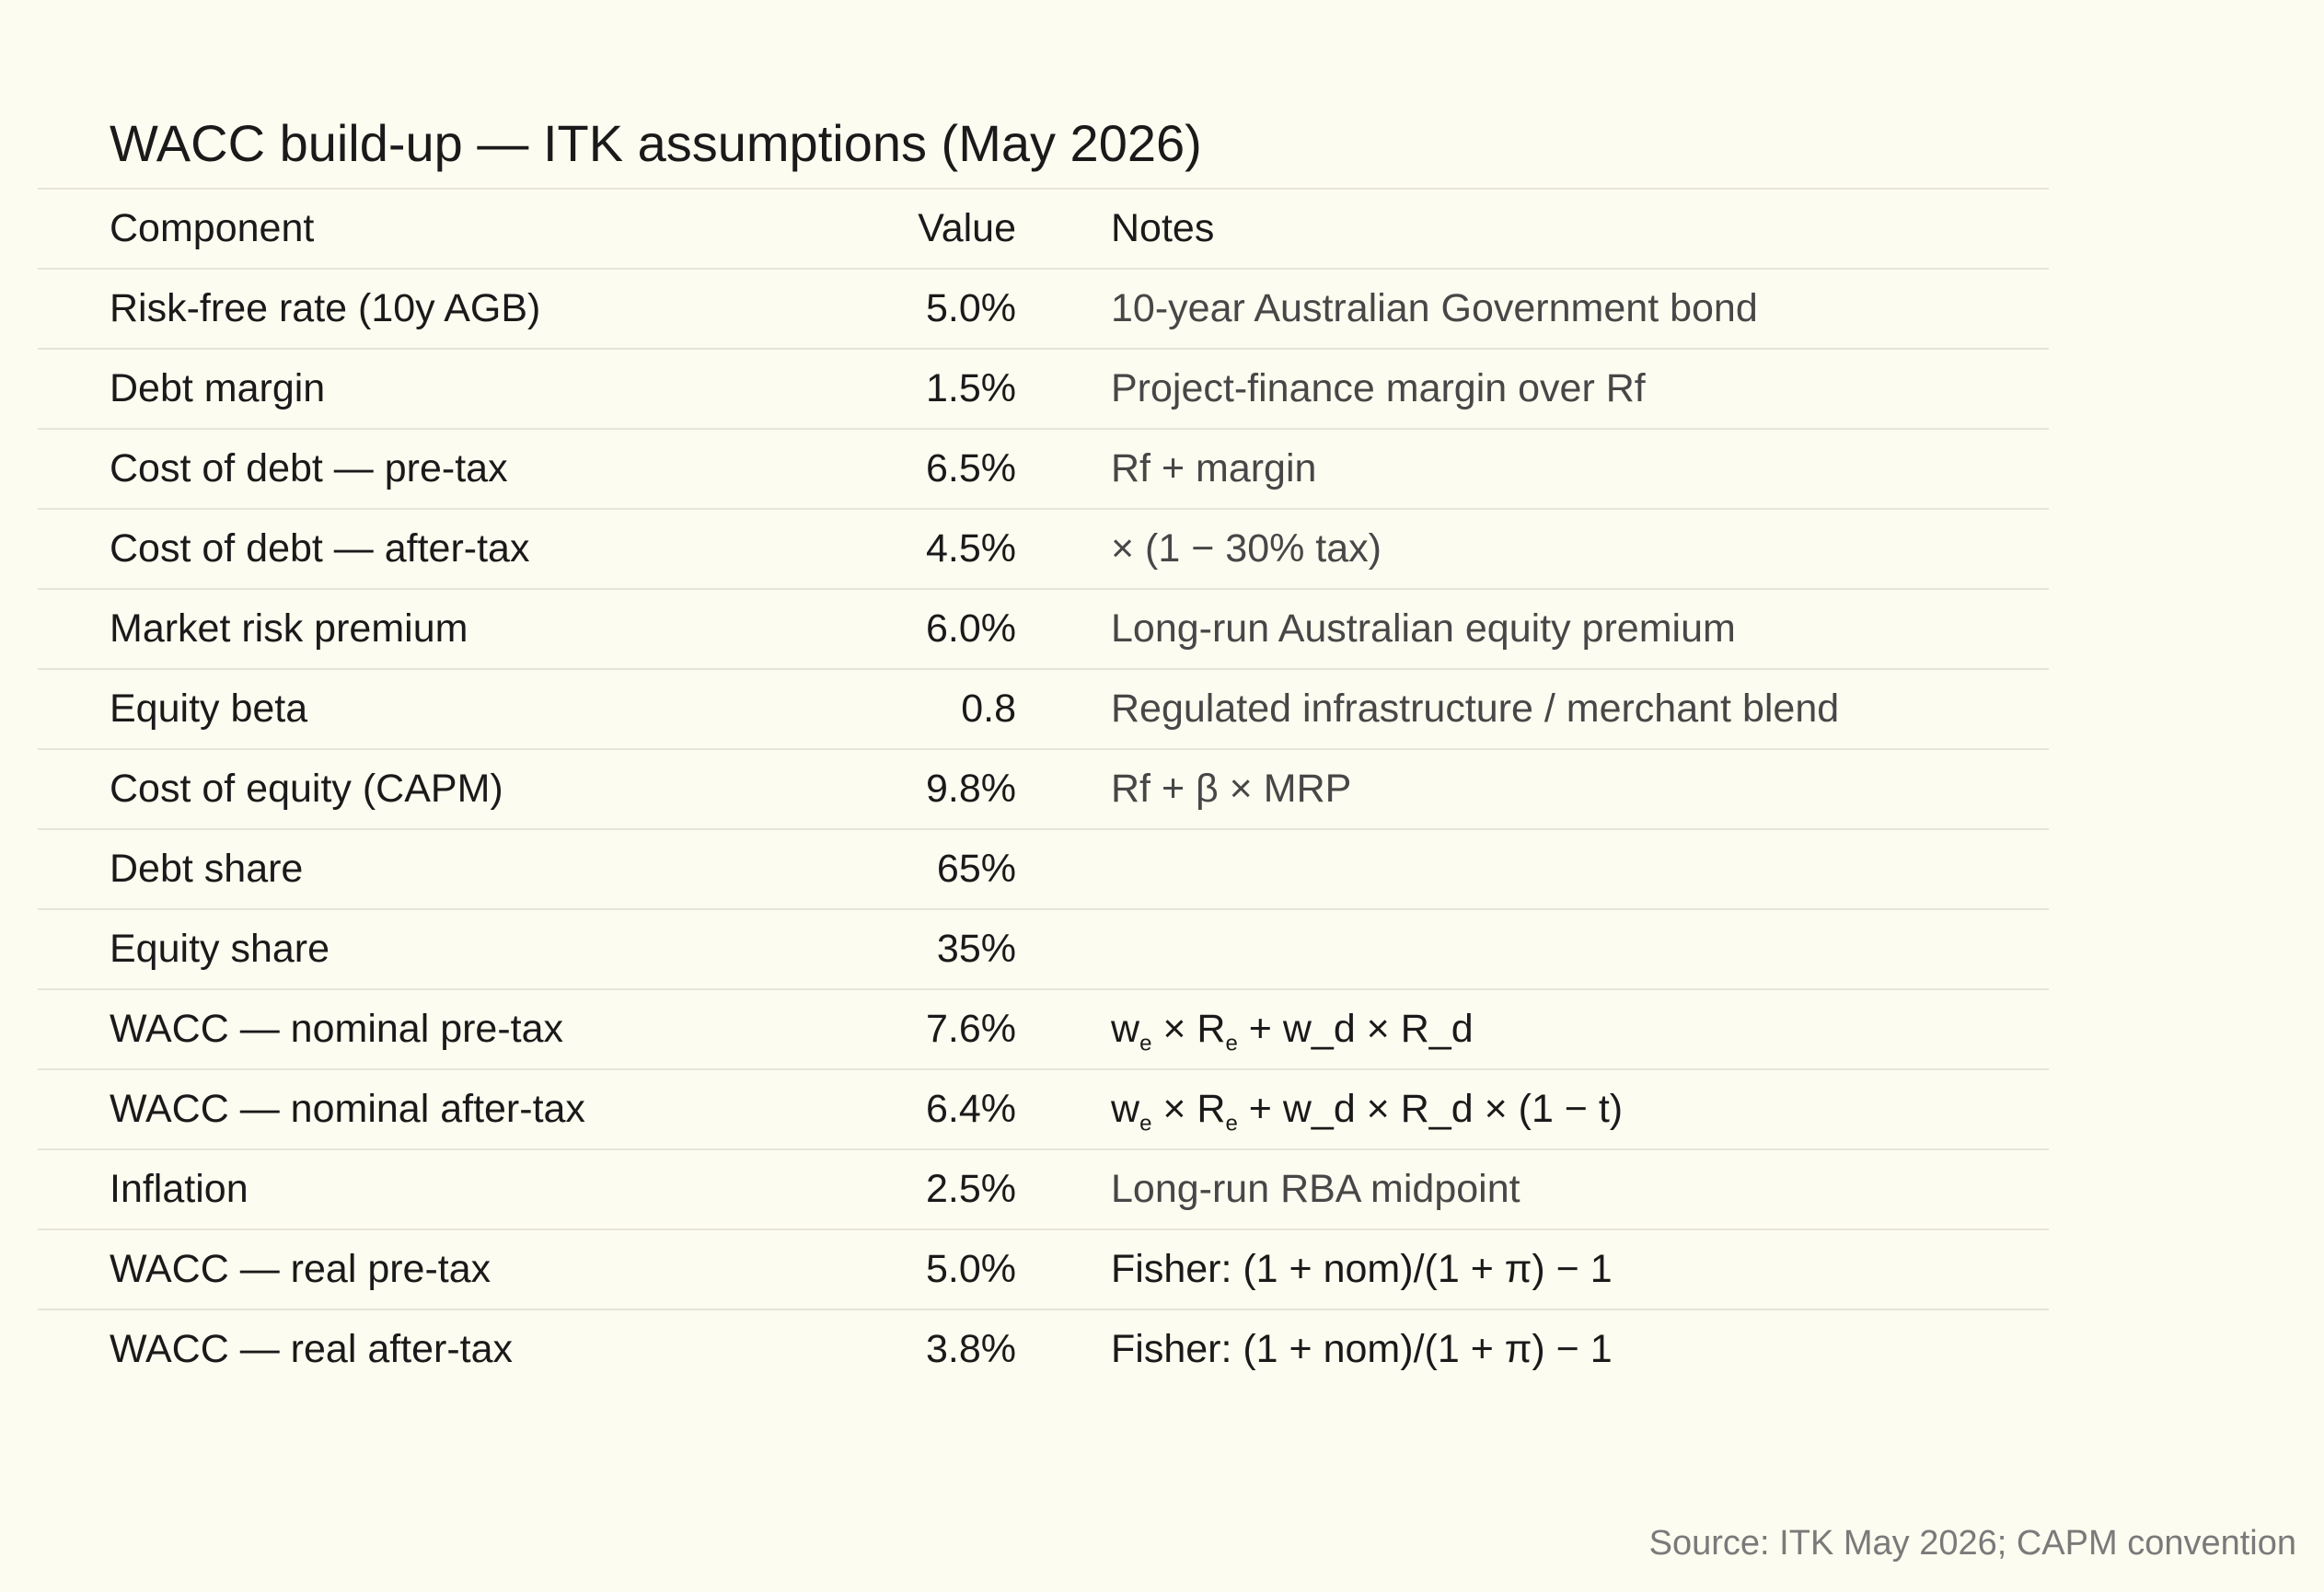 The height and width of the screenshot is (1592, 2324). I want to click on row-component: WACC — nominal after-tax, so click(347, 1109).